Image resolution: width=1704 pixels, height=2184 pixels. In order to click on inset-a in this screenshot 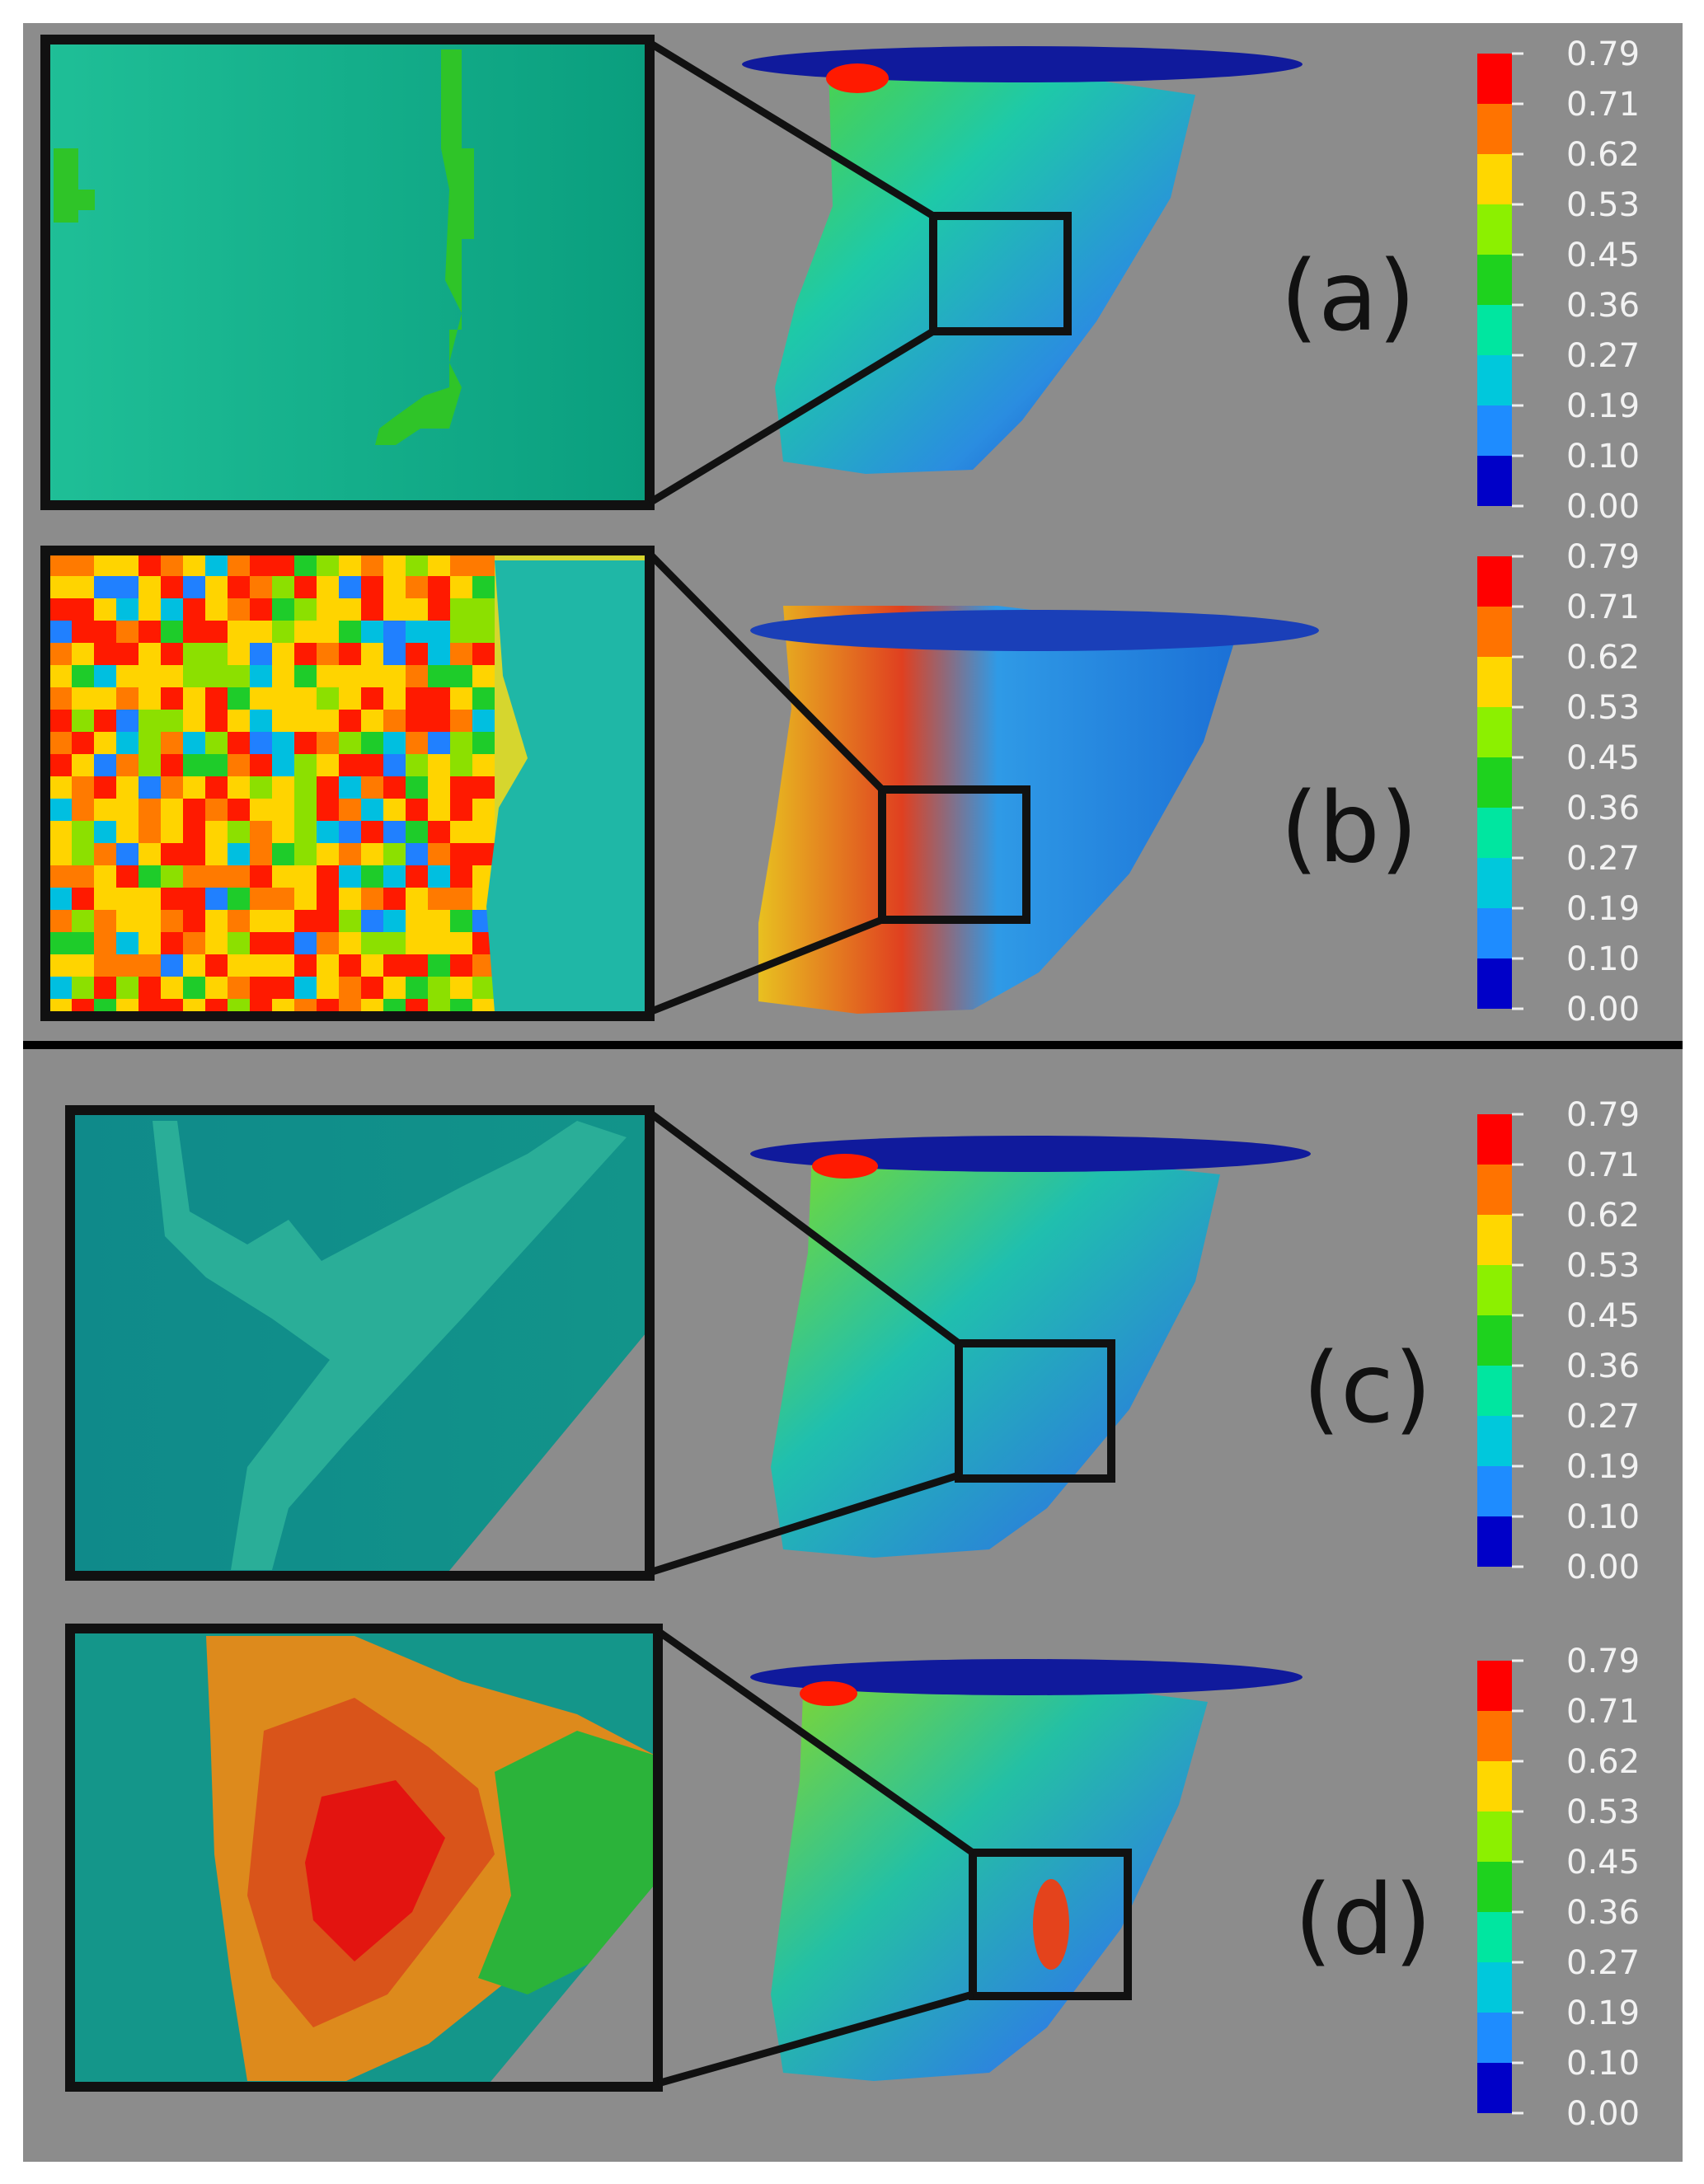, I will do `click(347, 272)`.